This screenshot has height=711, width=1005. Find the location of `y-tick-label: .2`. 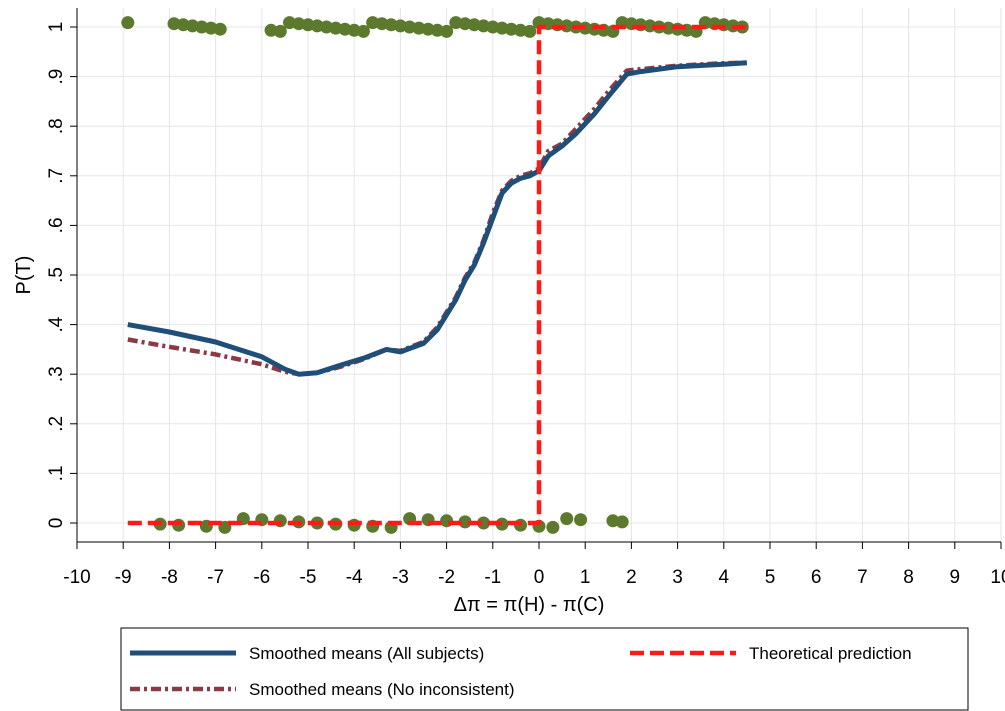

y-tick-label: .2 is located at coordinates (56, 424).